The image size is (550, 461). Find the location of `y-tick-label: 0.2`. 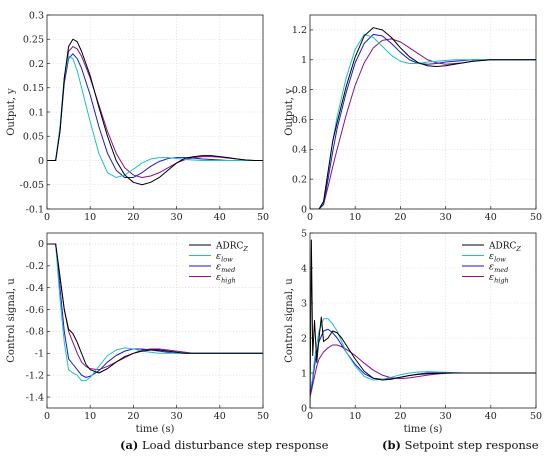

y-tick-label: 0.2 is located at coordinates (299, 179).